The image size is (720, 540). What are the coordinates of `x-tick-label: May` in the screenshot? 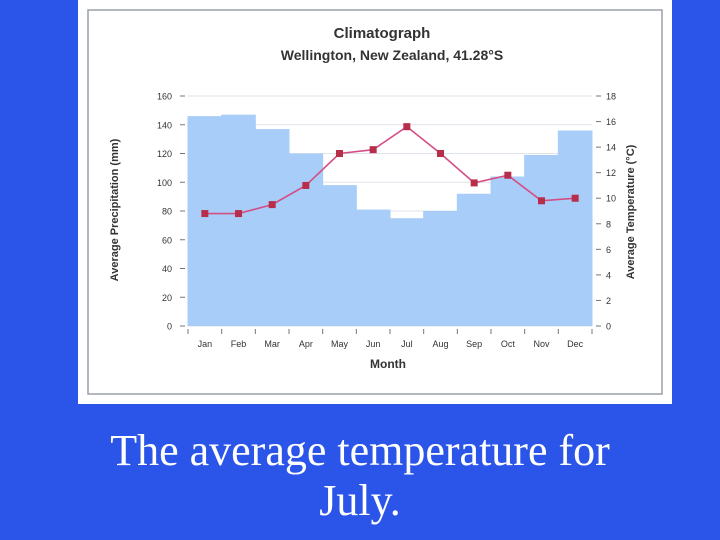 It's located at (340, 344).